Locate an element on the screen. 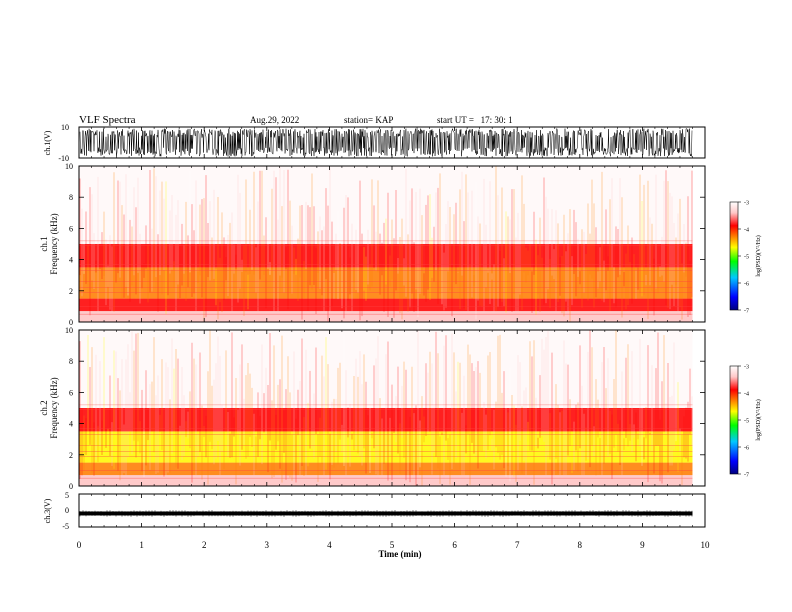  header-date: Aug.29, 2022 is located at coordinates (274, 120).